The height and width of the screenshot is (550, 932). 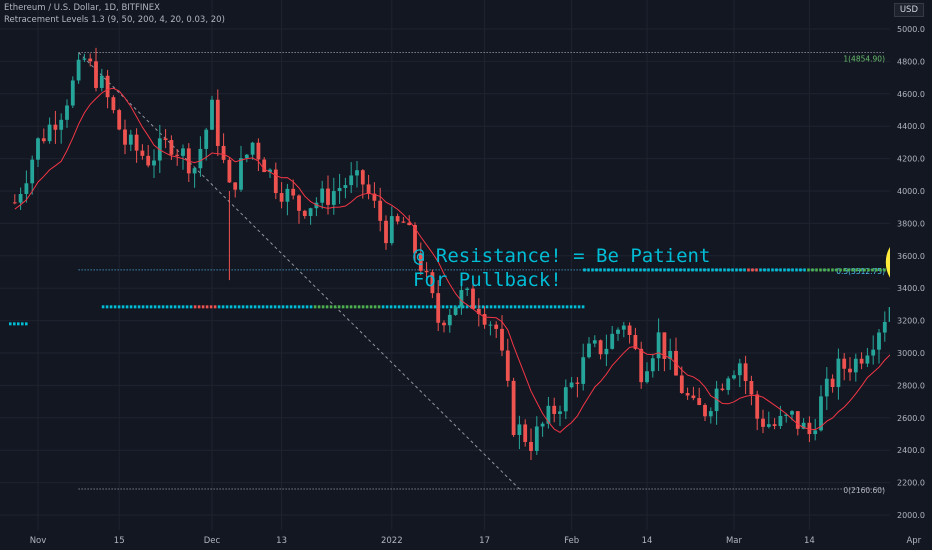 I want to click on y-tick-label-10: 4000.0, so click(x=911, y=191).